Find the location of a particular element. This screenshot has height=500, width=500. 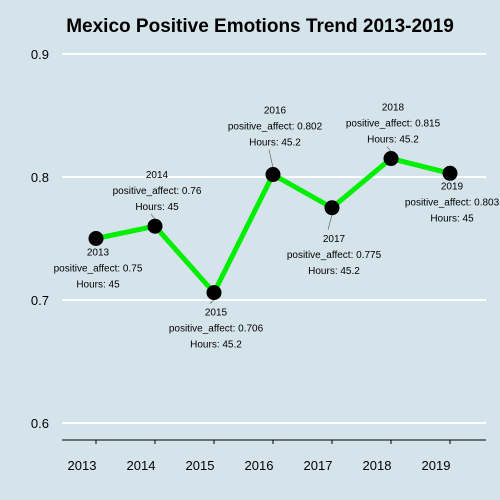

annotation-year: 2014 is located at coordinates (157, 175).